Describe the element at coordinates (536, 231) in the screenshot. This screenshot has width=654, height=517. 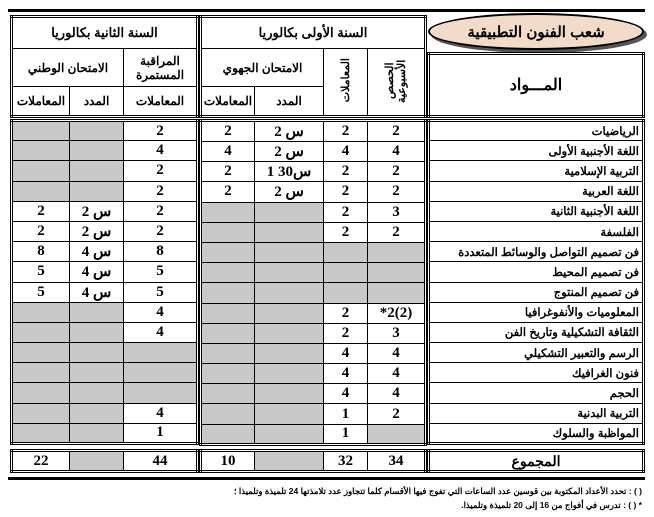
I see `table-row: الفلسفة` at that location.